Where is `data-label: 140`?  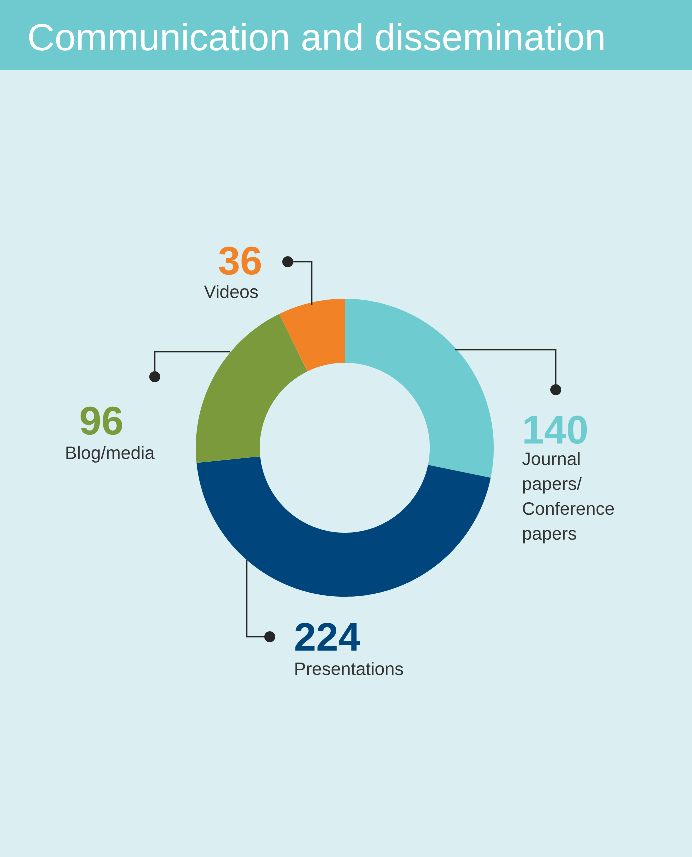 data-label: 140 is located at coordinates (556, 430).